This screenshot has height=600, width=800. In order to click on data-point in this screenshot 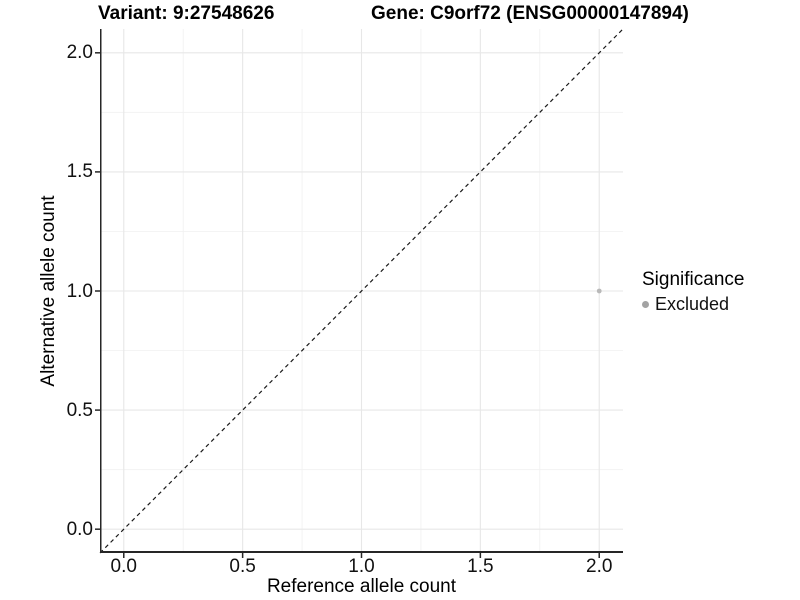, I will do `click(599, 291)`.